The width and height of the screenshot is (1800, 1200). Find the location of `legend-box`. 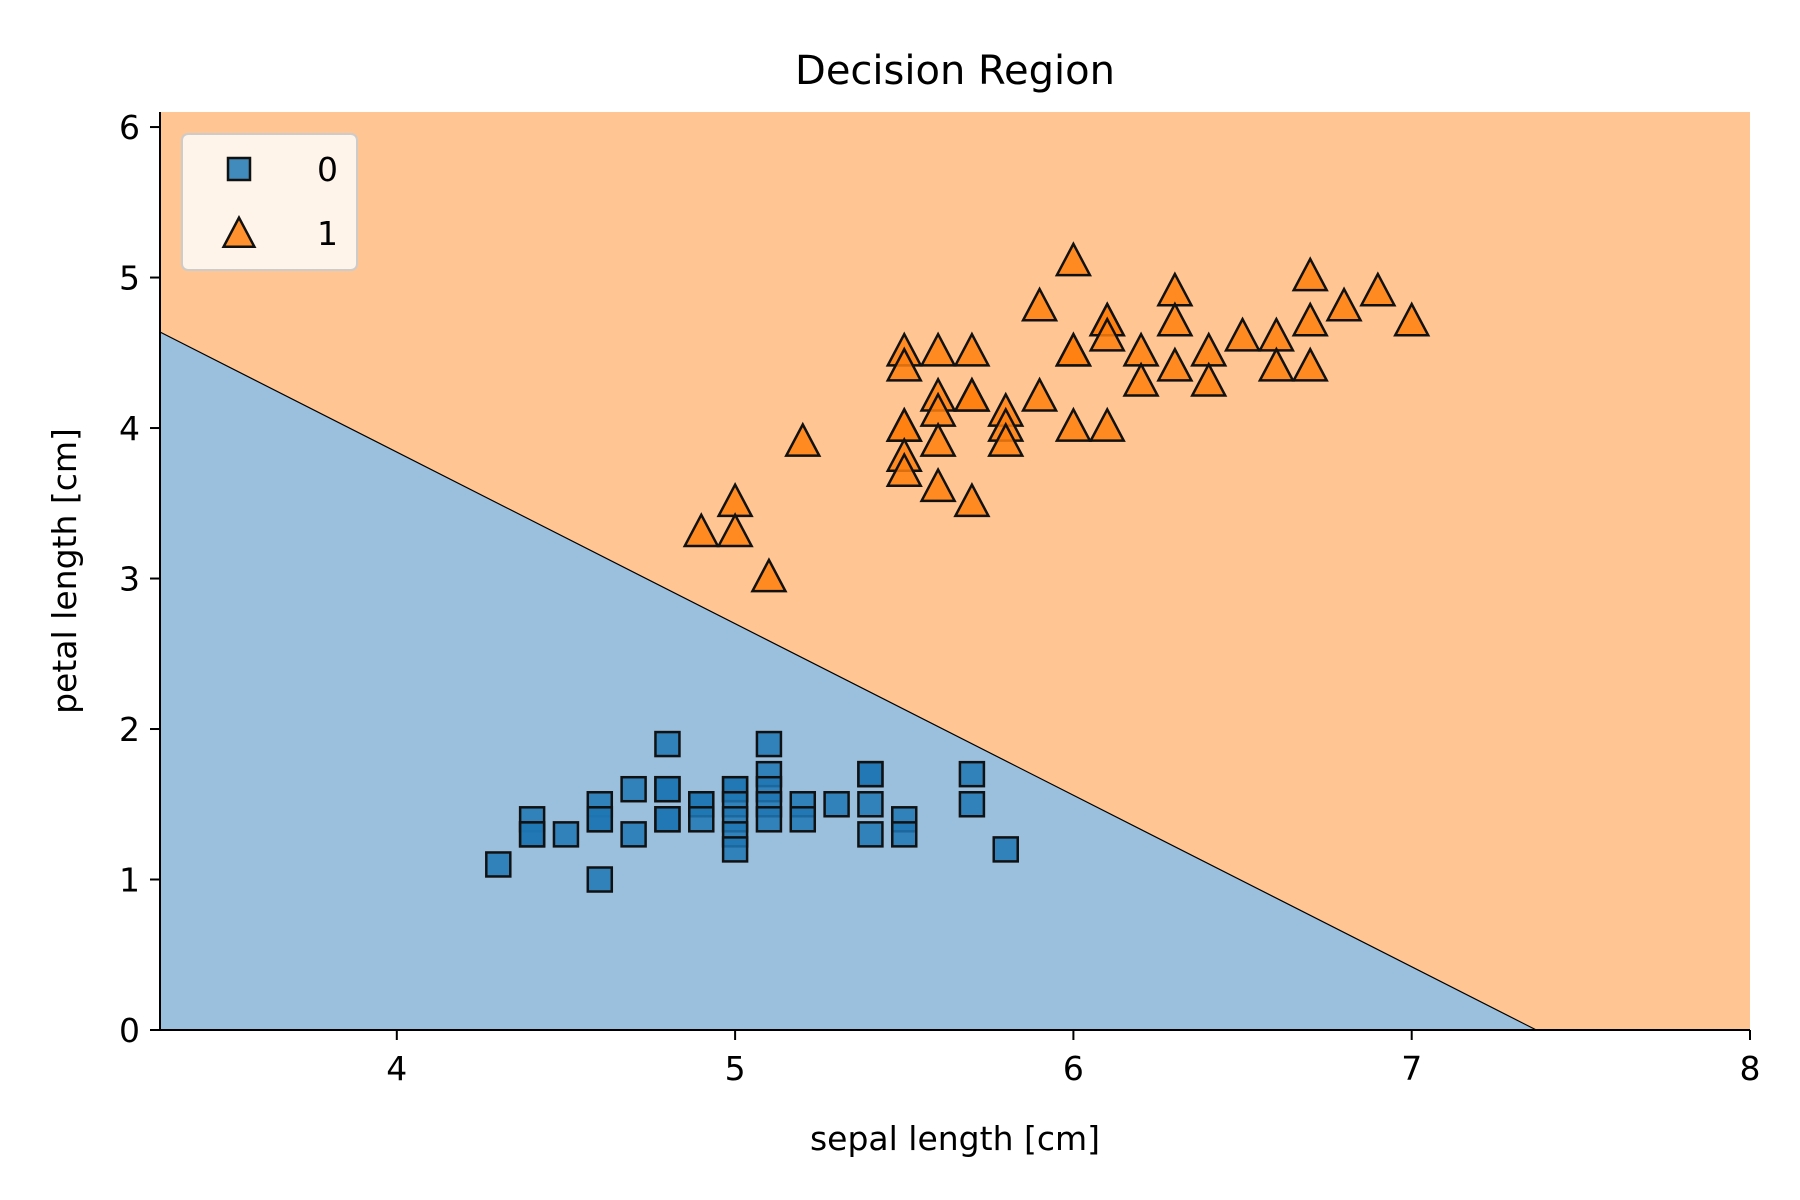

legend-box is located at coordinates (269, 202).